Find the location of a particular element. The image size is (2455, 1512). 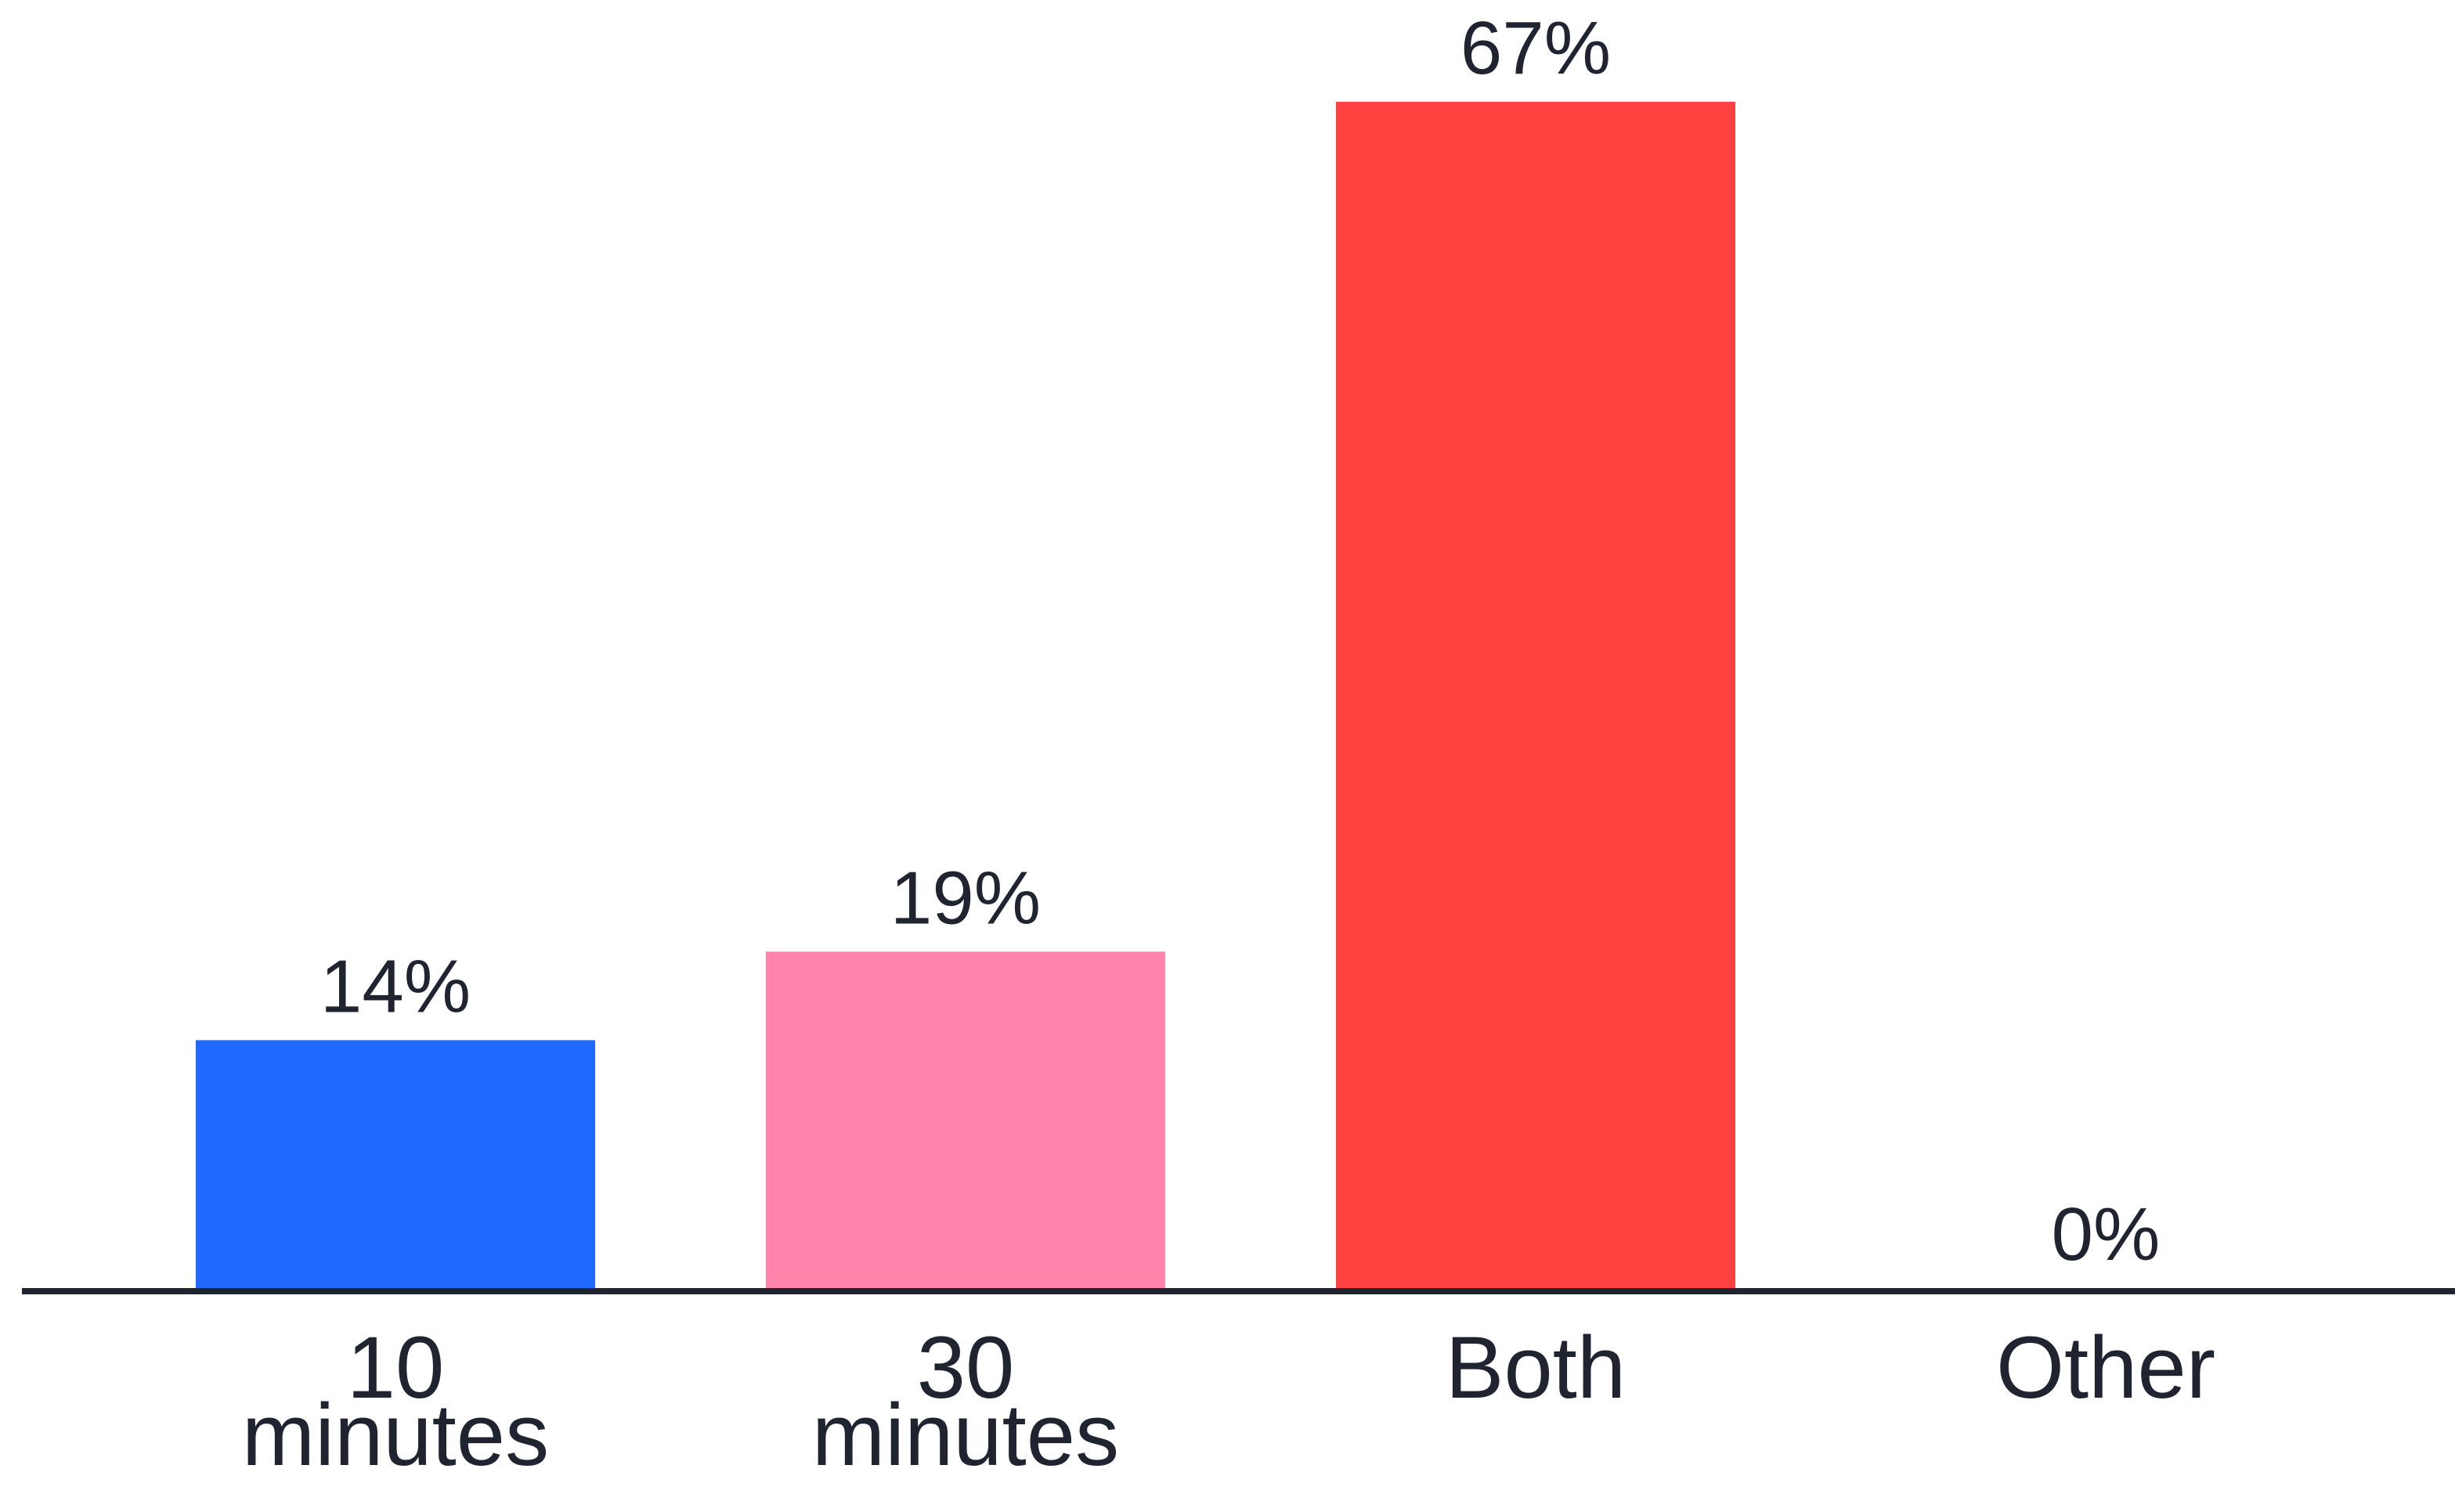

category-label-0-line-0: 10 is located at coordinates (396, 1367).